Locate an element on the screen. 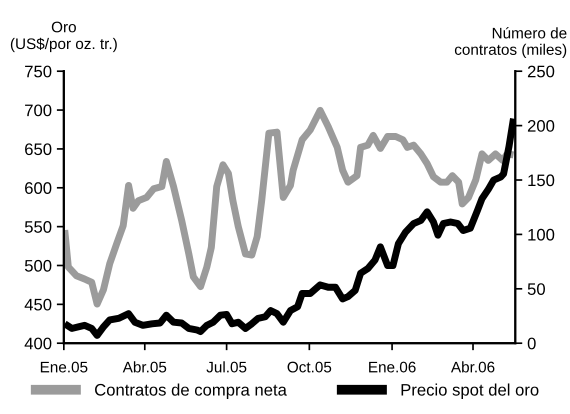 The height and width of the screenshot is (414, 570). x-tick-label: Ene.05 is located at coordinates (64, 367).